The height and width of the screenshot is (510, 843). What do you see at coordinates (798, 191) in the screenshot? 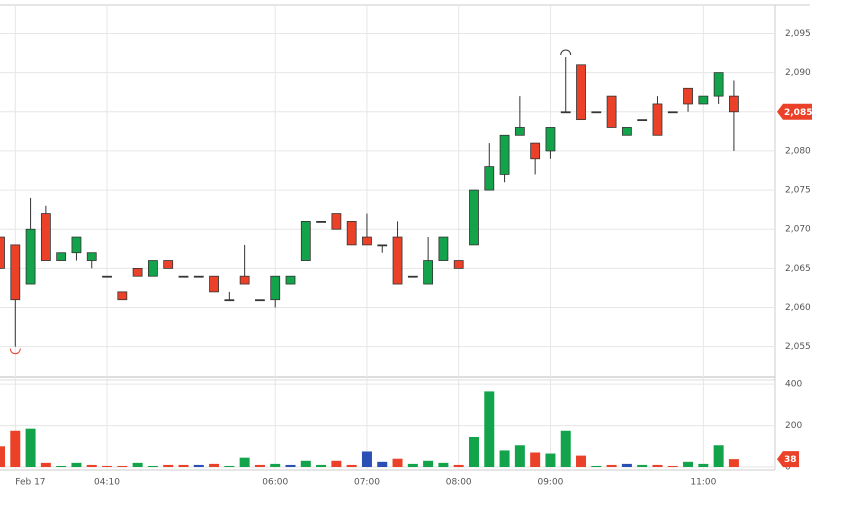
I see `y-tick-label: 2,075` at bounding box center [798, 191].